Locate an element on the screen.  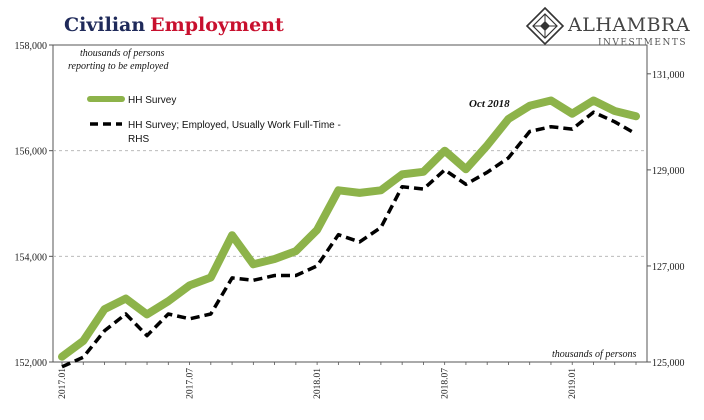
alhambra-logo: ALHAMBRA INVESTMENTS is located at coordinates (607, 27).